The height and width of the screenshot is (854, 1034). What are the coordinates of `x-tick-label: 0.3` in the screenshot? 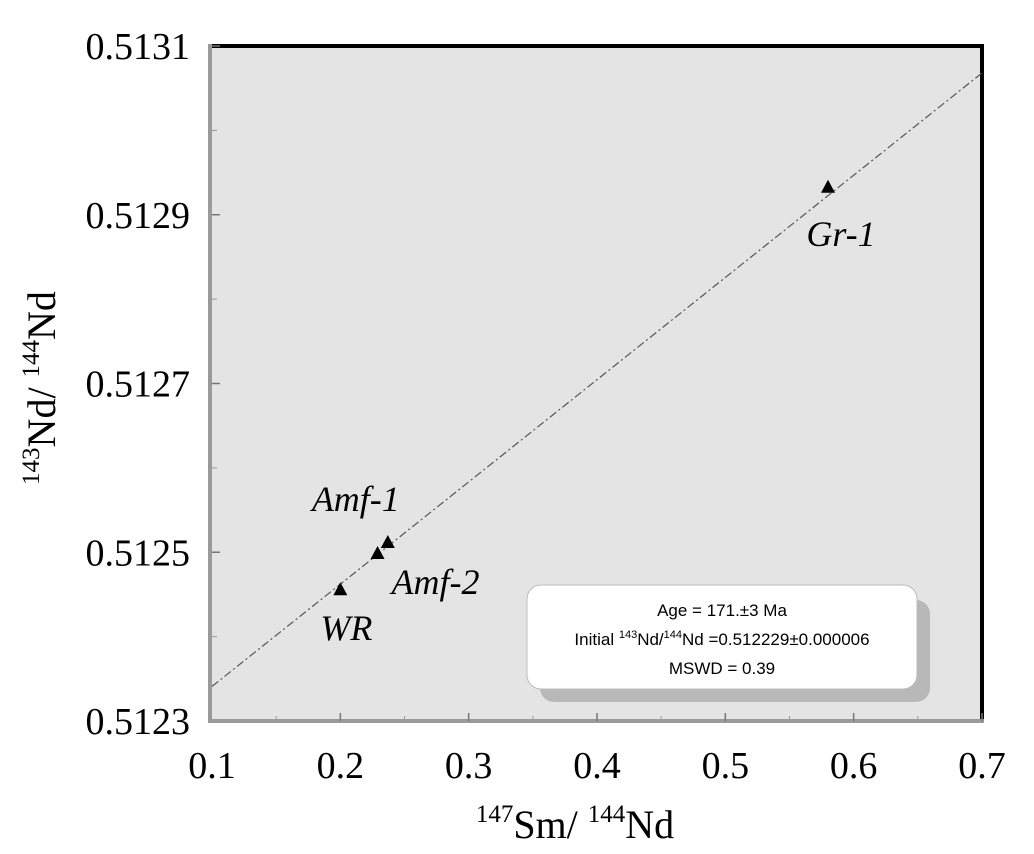 It's located at (469, 766).